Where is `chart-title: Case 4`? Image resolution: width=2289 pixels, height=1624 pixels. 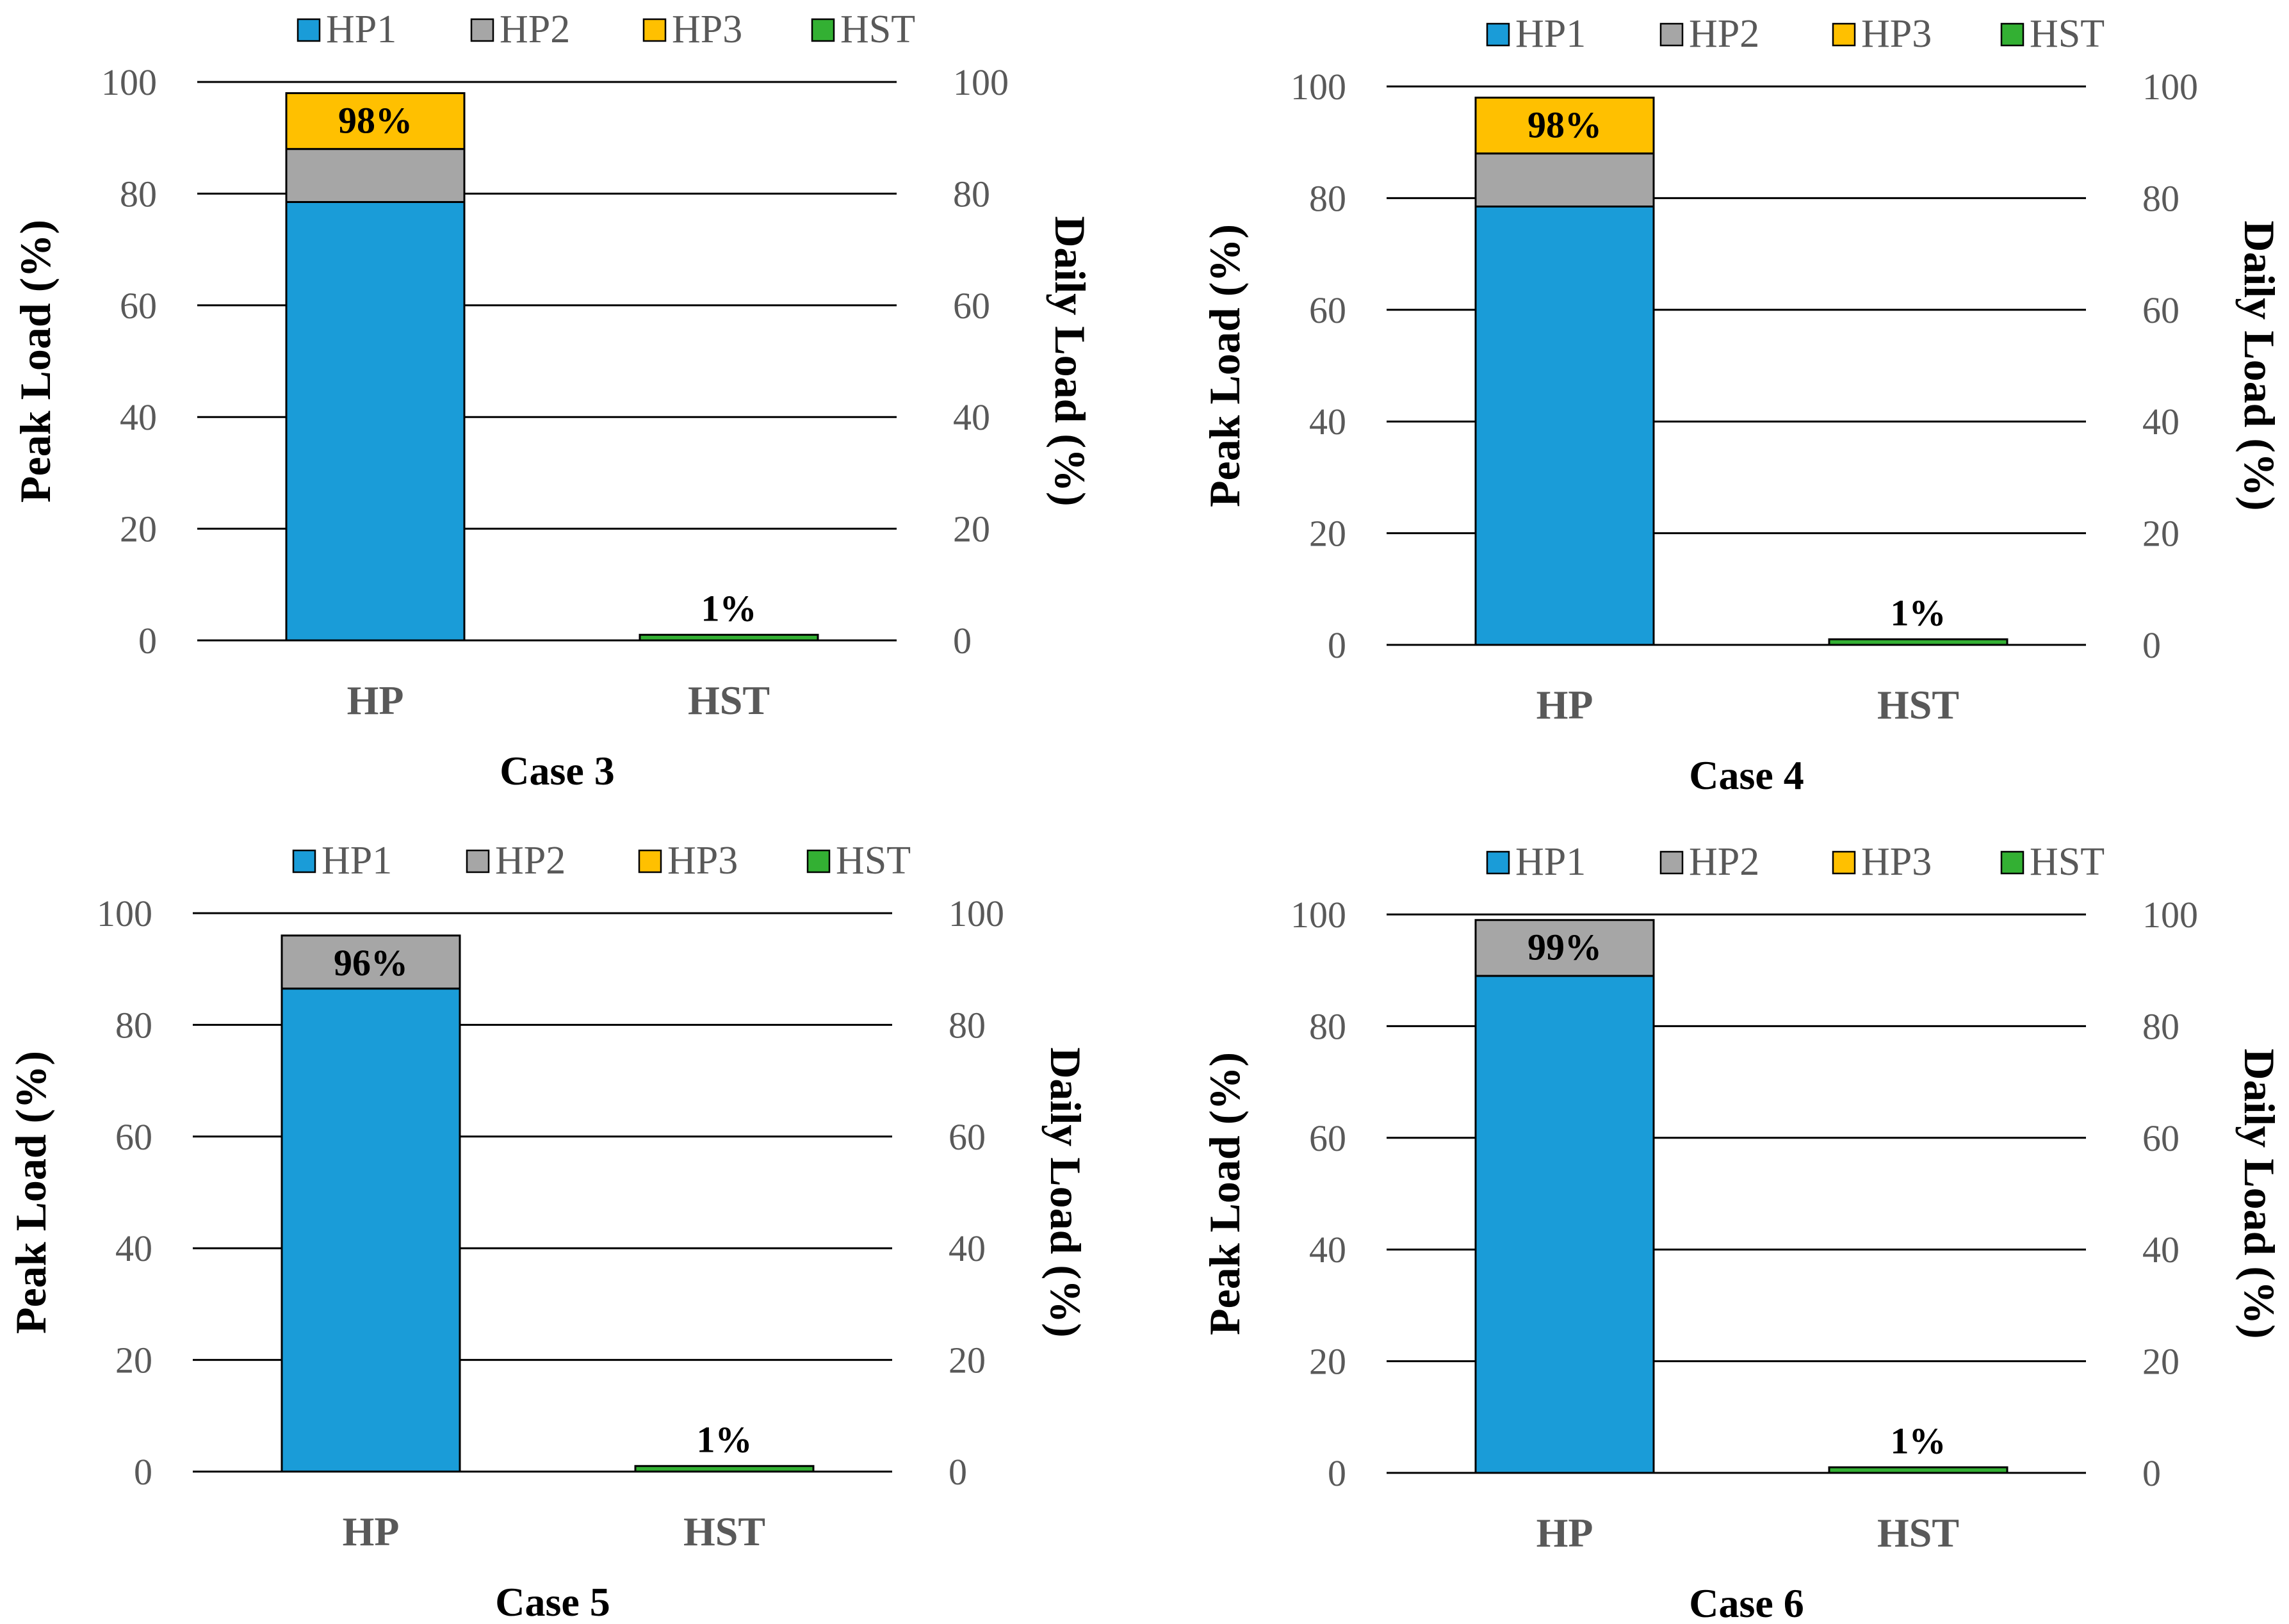
chart-title: Case 4 is located at coordinates (1747, 775).